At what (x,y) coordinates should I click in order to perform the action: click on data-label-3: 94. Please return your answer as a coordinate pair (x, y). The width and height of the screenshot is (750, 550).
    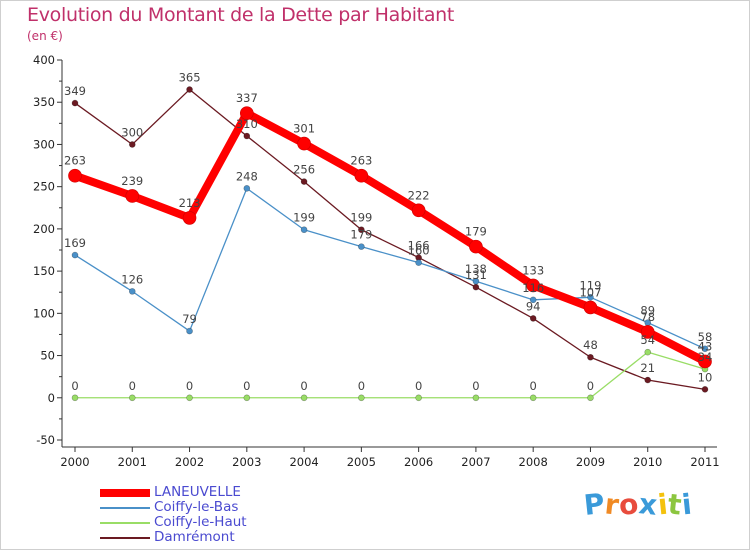
    Looking at the image, I should click on (533, 306).